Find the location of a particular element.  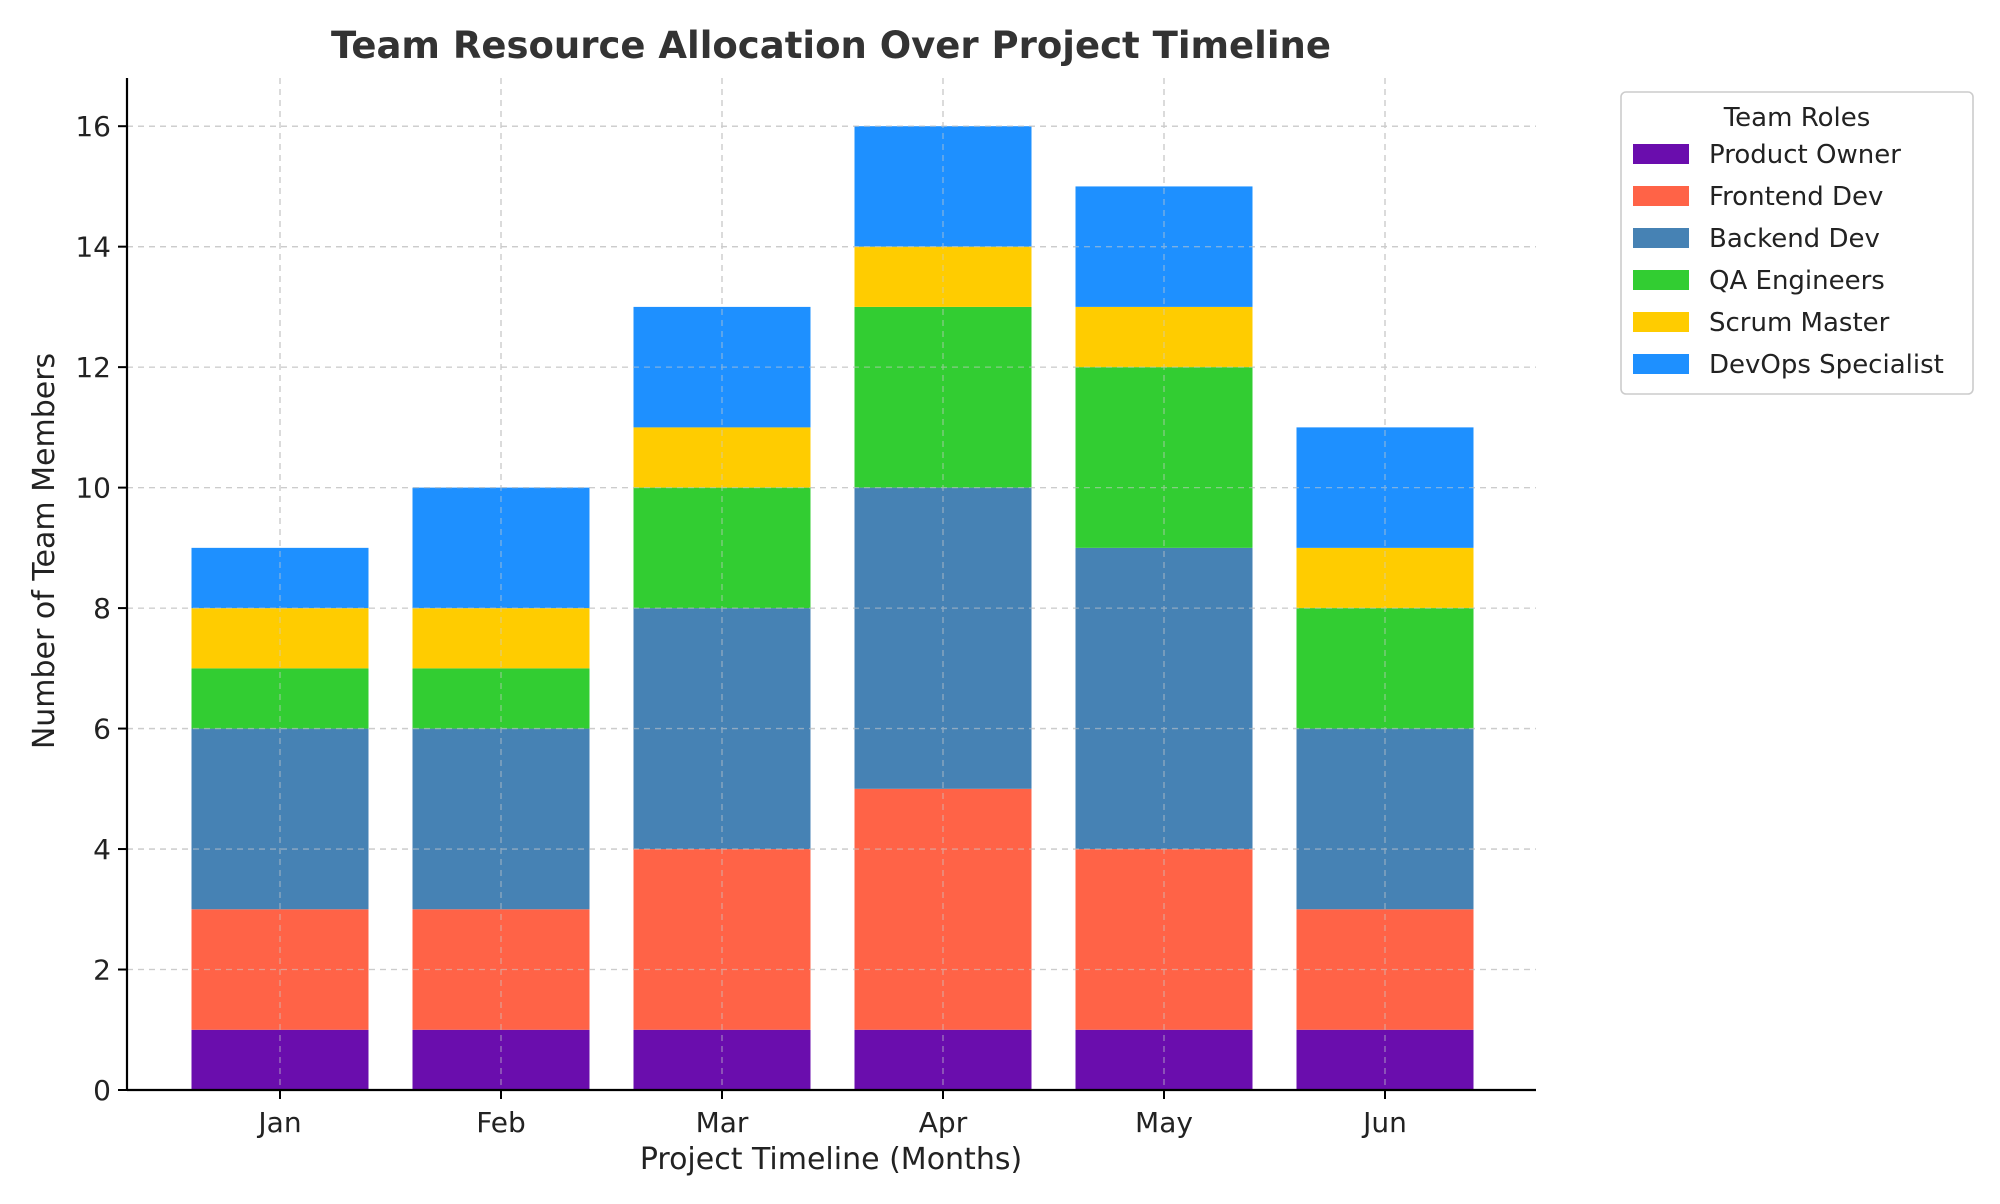

legend-label: Frontend Dev is located at coordinates (1796, 197).